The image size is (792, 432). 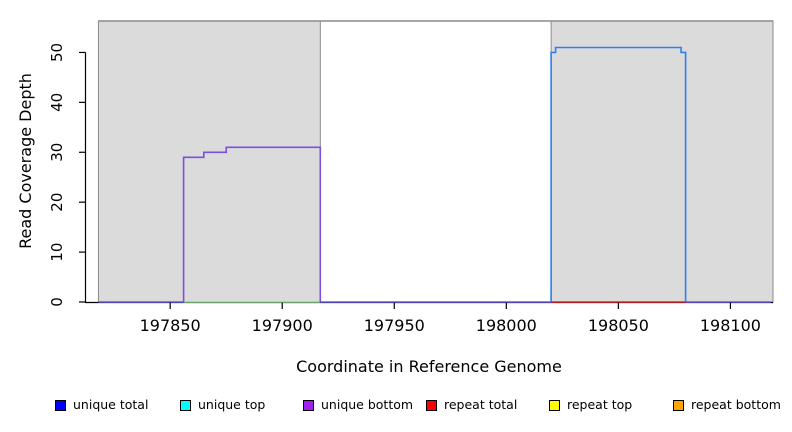 I want to click on legend-label: repeat total, so click(x=481, y=404).